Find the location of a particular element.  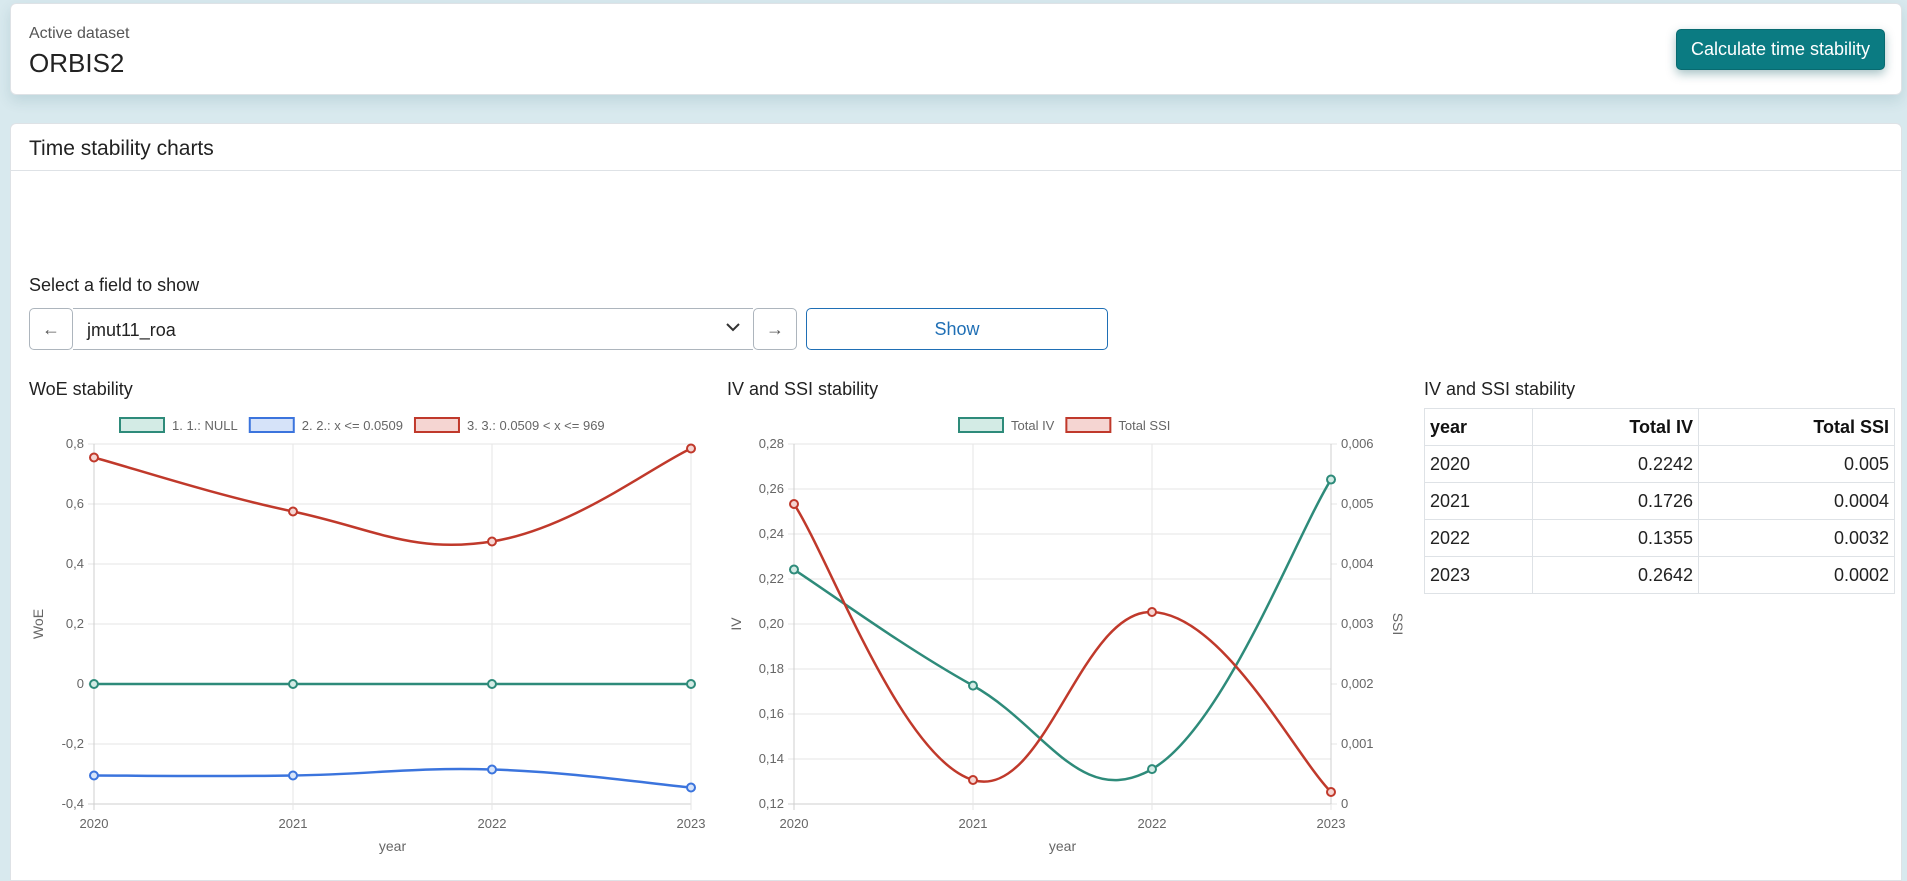

y-right-tick-label: 0,001 is located at coordinates (1357, 743).